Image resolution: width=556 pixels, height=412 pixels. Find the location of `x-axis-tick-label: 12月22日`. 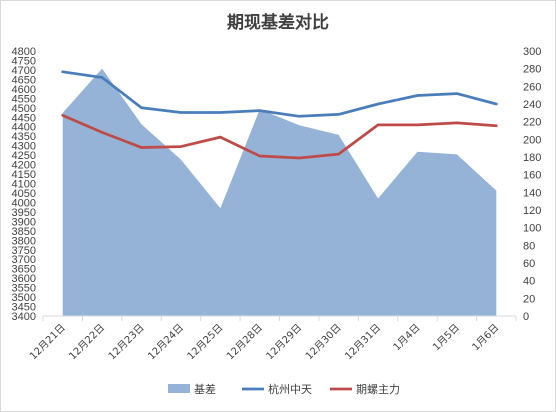

x-axis-tick-label: 12月22日 is located at coordinates (87, 342).